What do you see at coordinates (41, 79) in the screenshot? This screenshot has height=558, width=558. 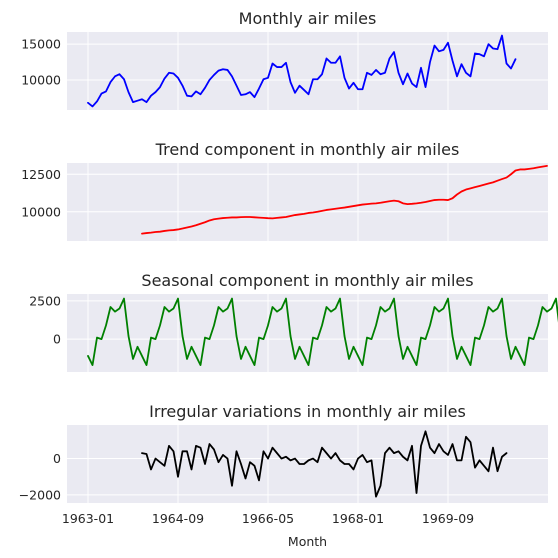 I see `panel-observed-ytick-label-0: 10000` at bounding box center [41, 79].